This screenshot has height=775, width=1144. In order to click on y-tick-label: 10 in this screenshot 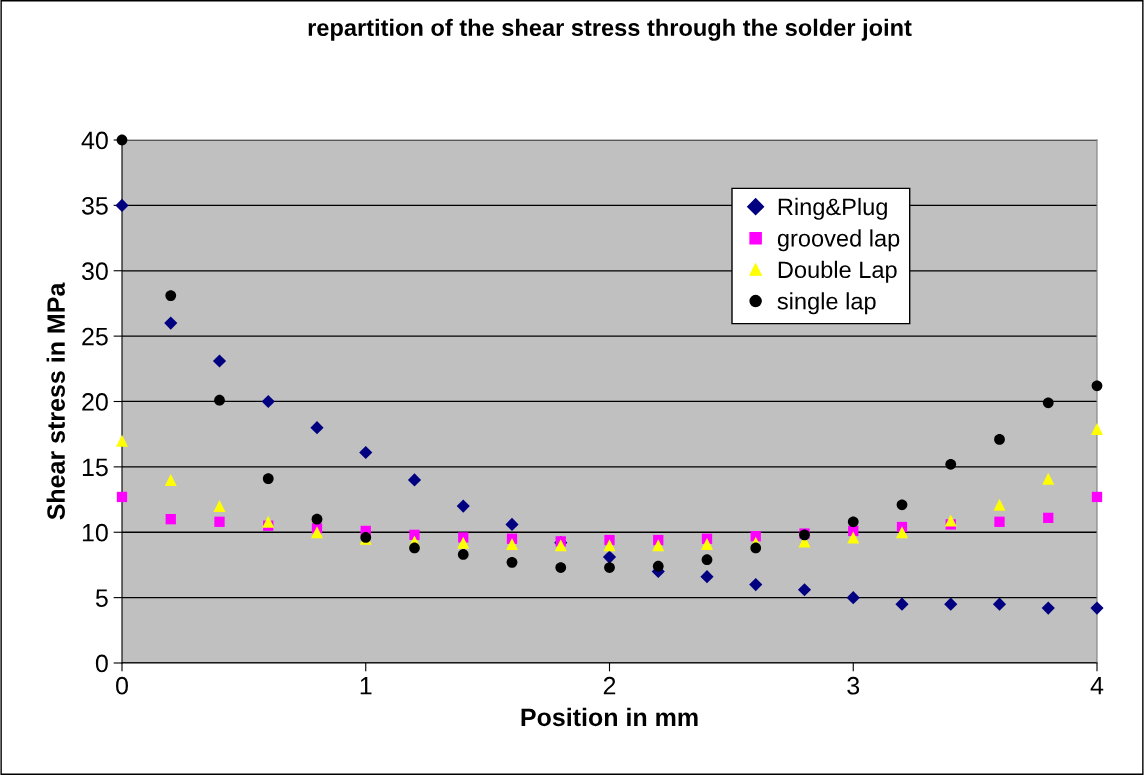, I will do `click(95, 532)`.